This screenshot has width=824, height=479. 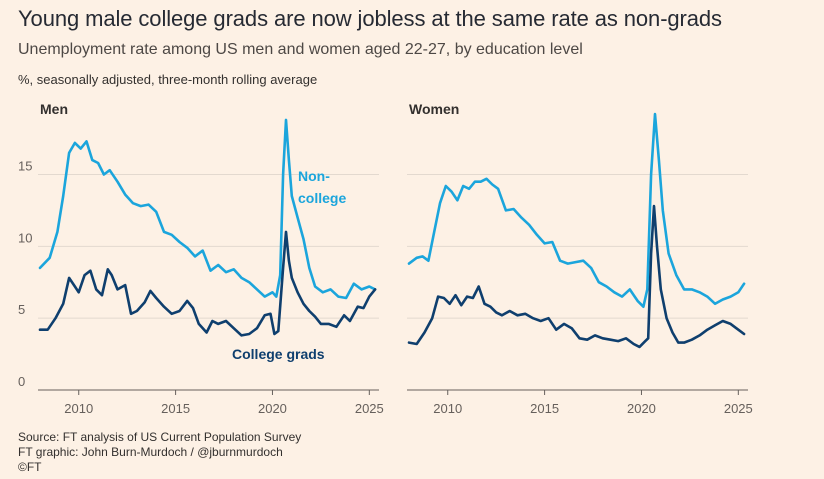 What do you see at coordinates (25, 165) in the screenshot?
I see `y-tick-label: 15` at bounding box center [25, 165].